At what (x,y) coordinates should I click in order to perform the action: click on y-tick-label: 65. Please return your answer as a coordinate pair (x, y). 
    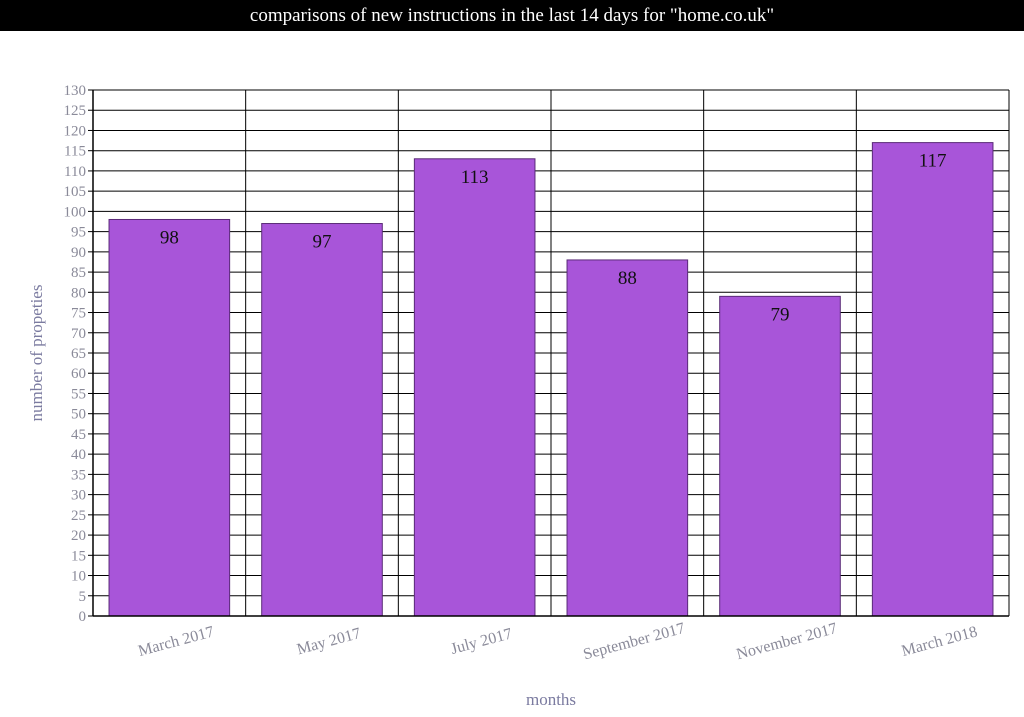
    Looking at the image, I should click on (78, 354).